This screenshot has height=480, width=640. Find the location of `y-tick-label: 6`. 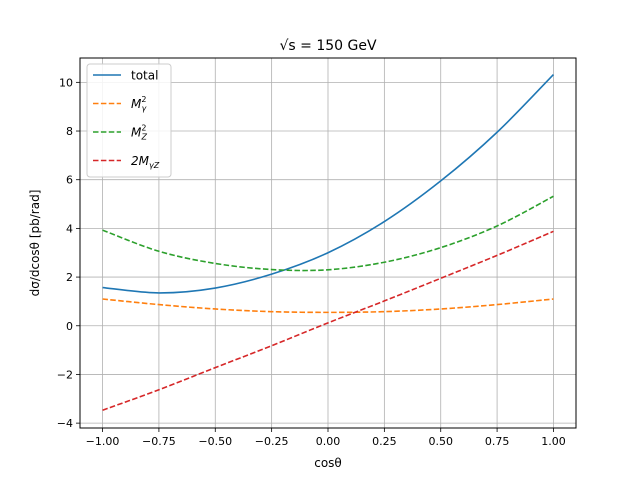

y-tick-label: 6 is located at coordinates (69, 180).